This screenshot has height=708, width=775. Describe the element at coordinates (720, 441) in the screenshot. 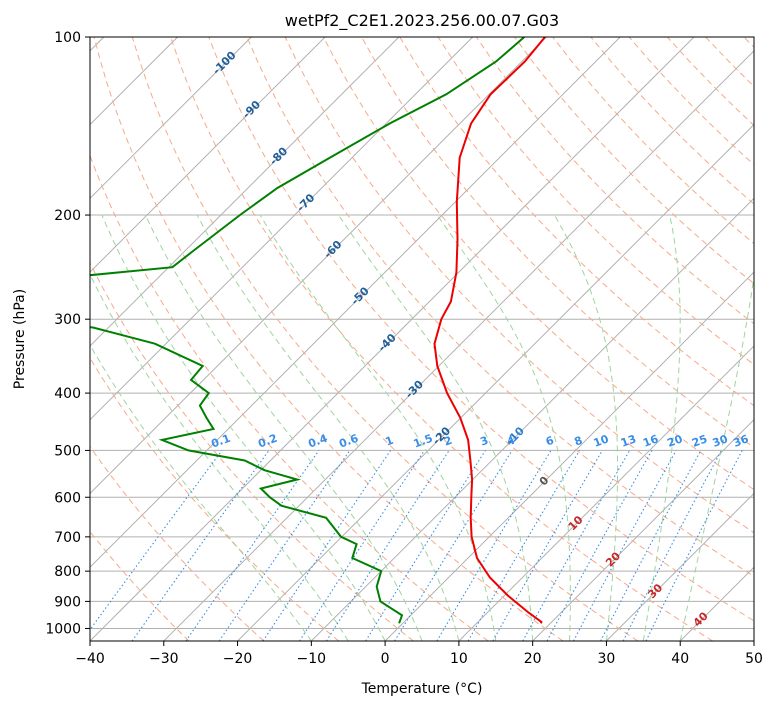

I see `mixing-ratio-label: 30` at that location.